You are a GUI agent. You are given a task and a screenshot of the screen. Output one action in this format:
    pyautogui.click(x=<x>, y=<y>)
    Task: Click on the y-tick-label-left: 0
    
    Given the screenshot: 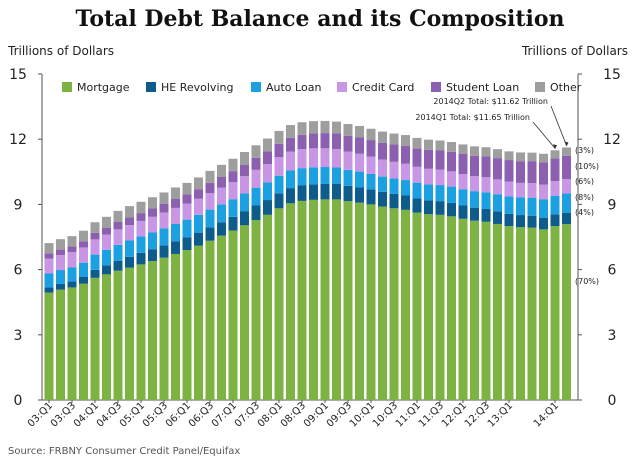 What is the action you would take?
    pyautogui.click(x=18, y=401)
    